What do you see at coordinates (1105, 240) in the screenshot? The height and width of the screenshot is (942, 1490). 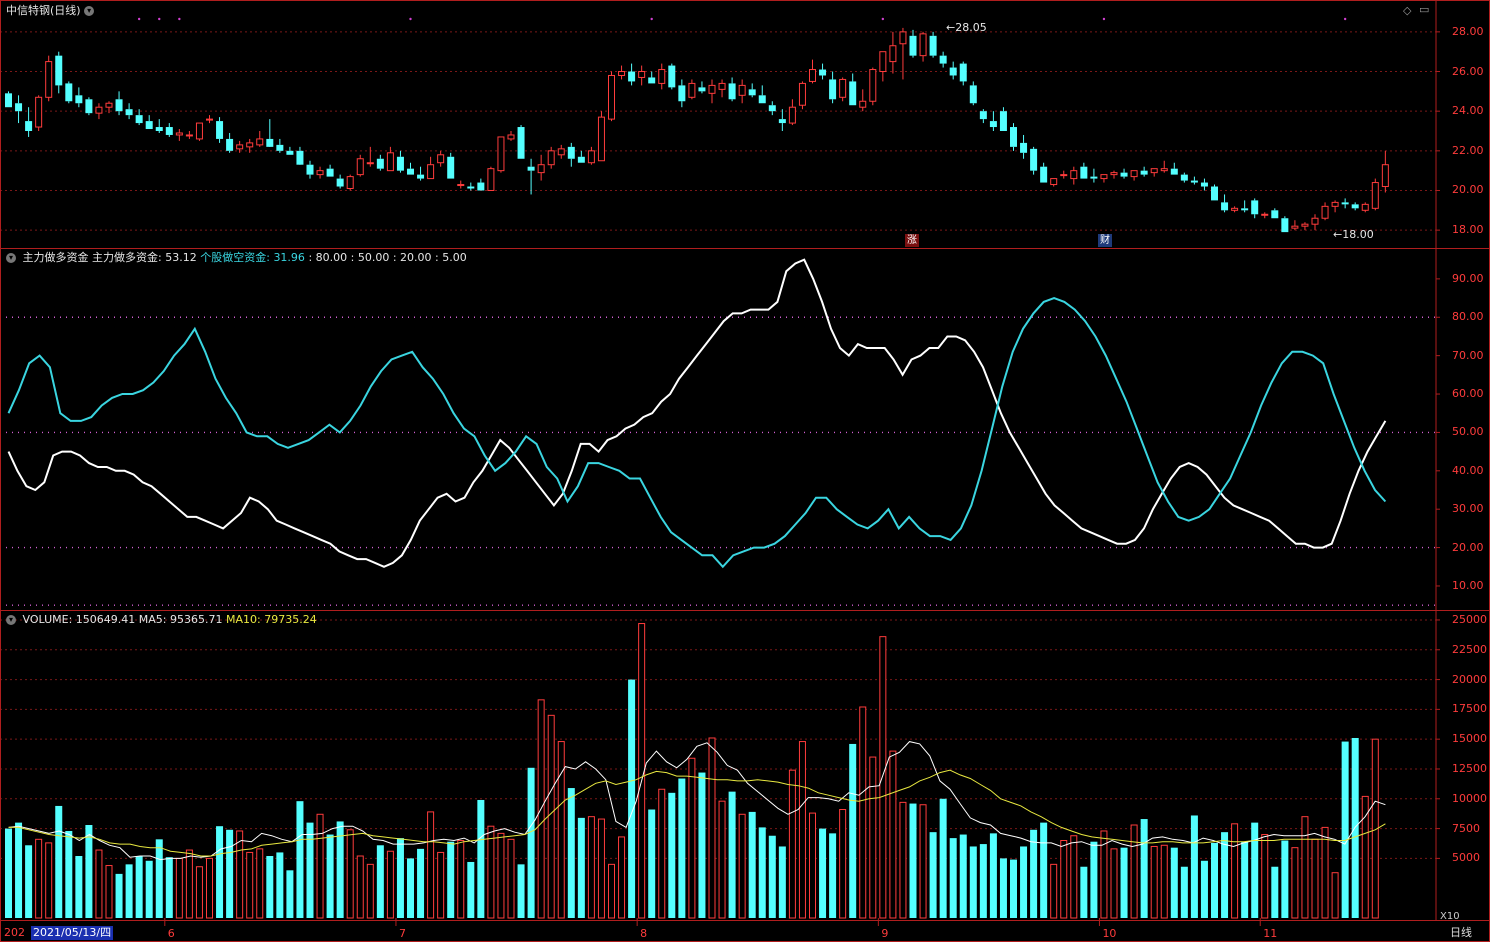 I see `event-marker-finance: 财` at bounding box center [1105, 240].